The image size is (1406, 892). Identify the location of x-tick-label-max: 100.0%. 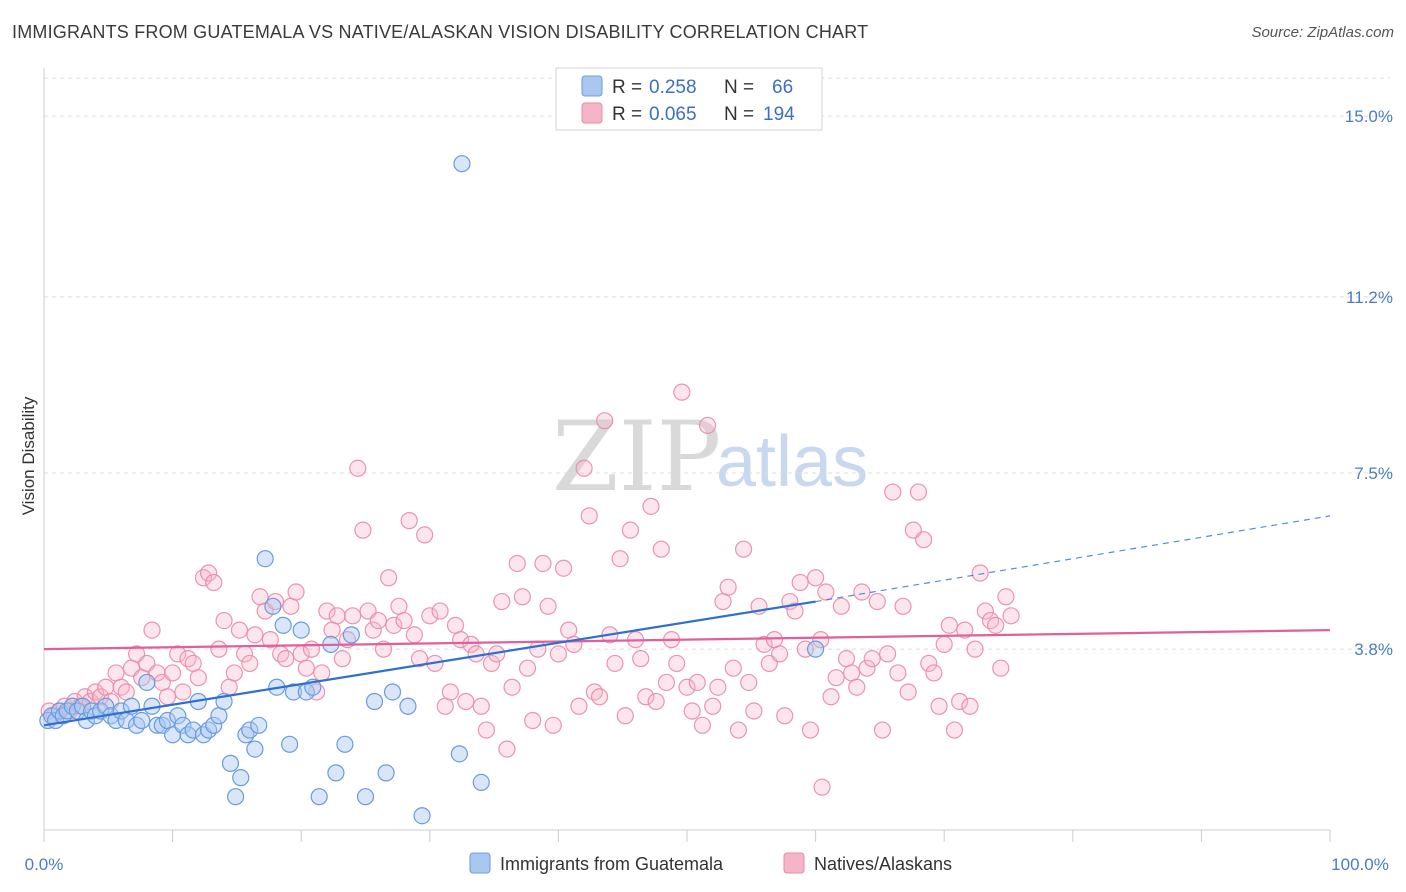
(1360, 864).